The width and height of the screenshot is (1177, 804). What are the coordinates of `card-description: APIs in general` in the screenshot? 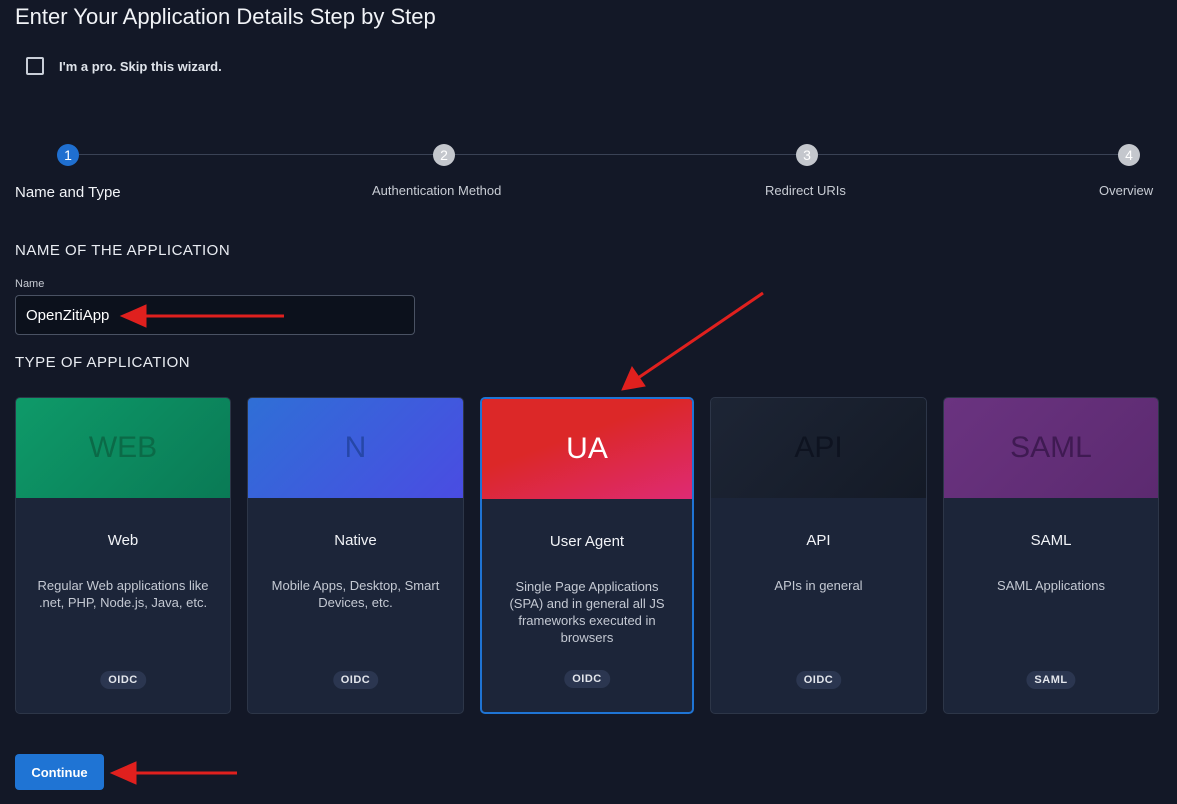 It's located at (818, 585).